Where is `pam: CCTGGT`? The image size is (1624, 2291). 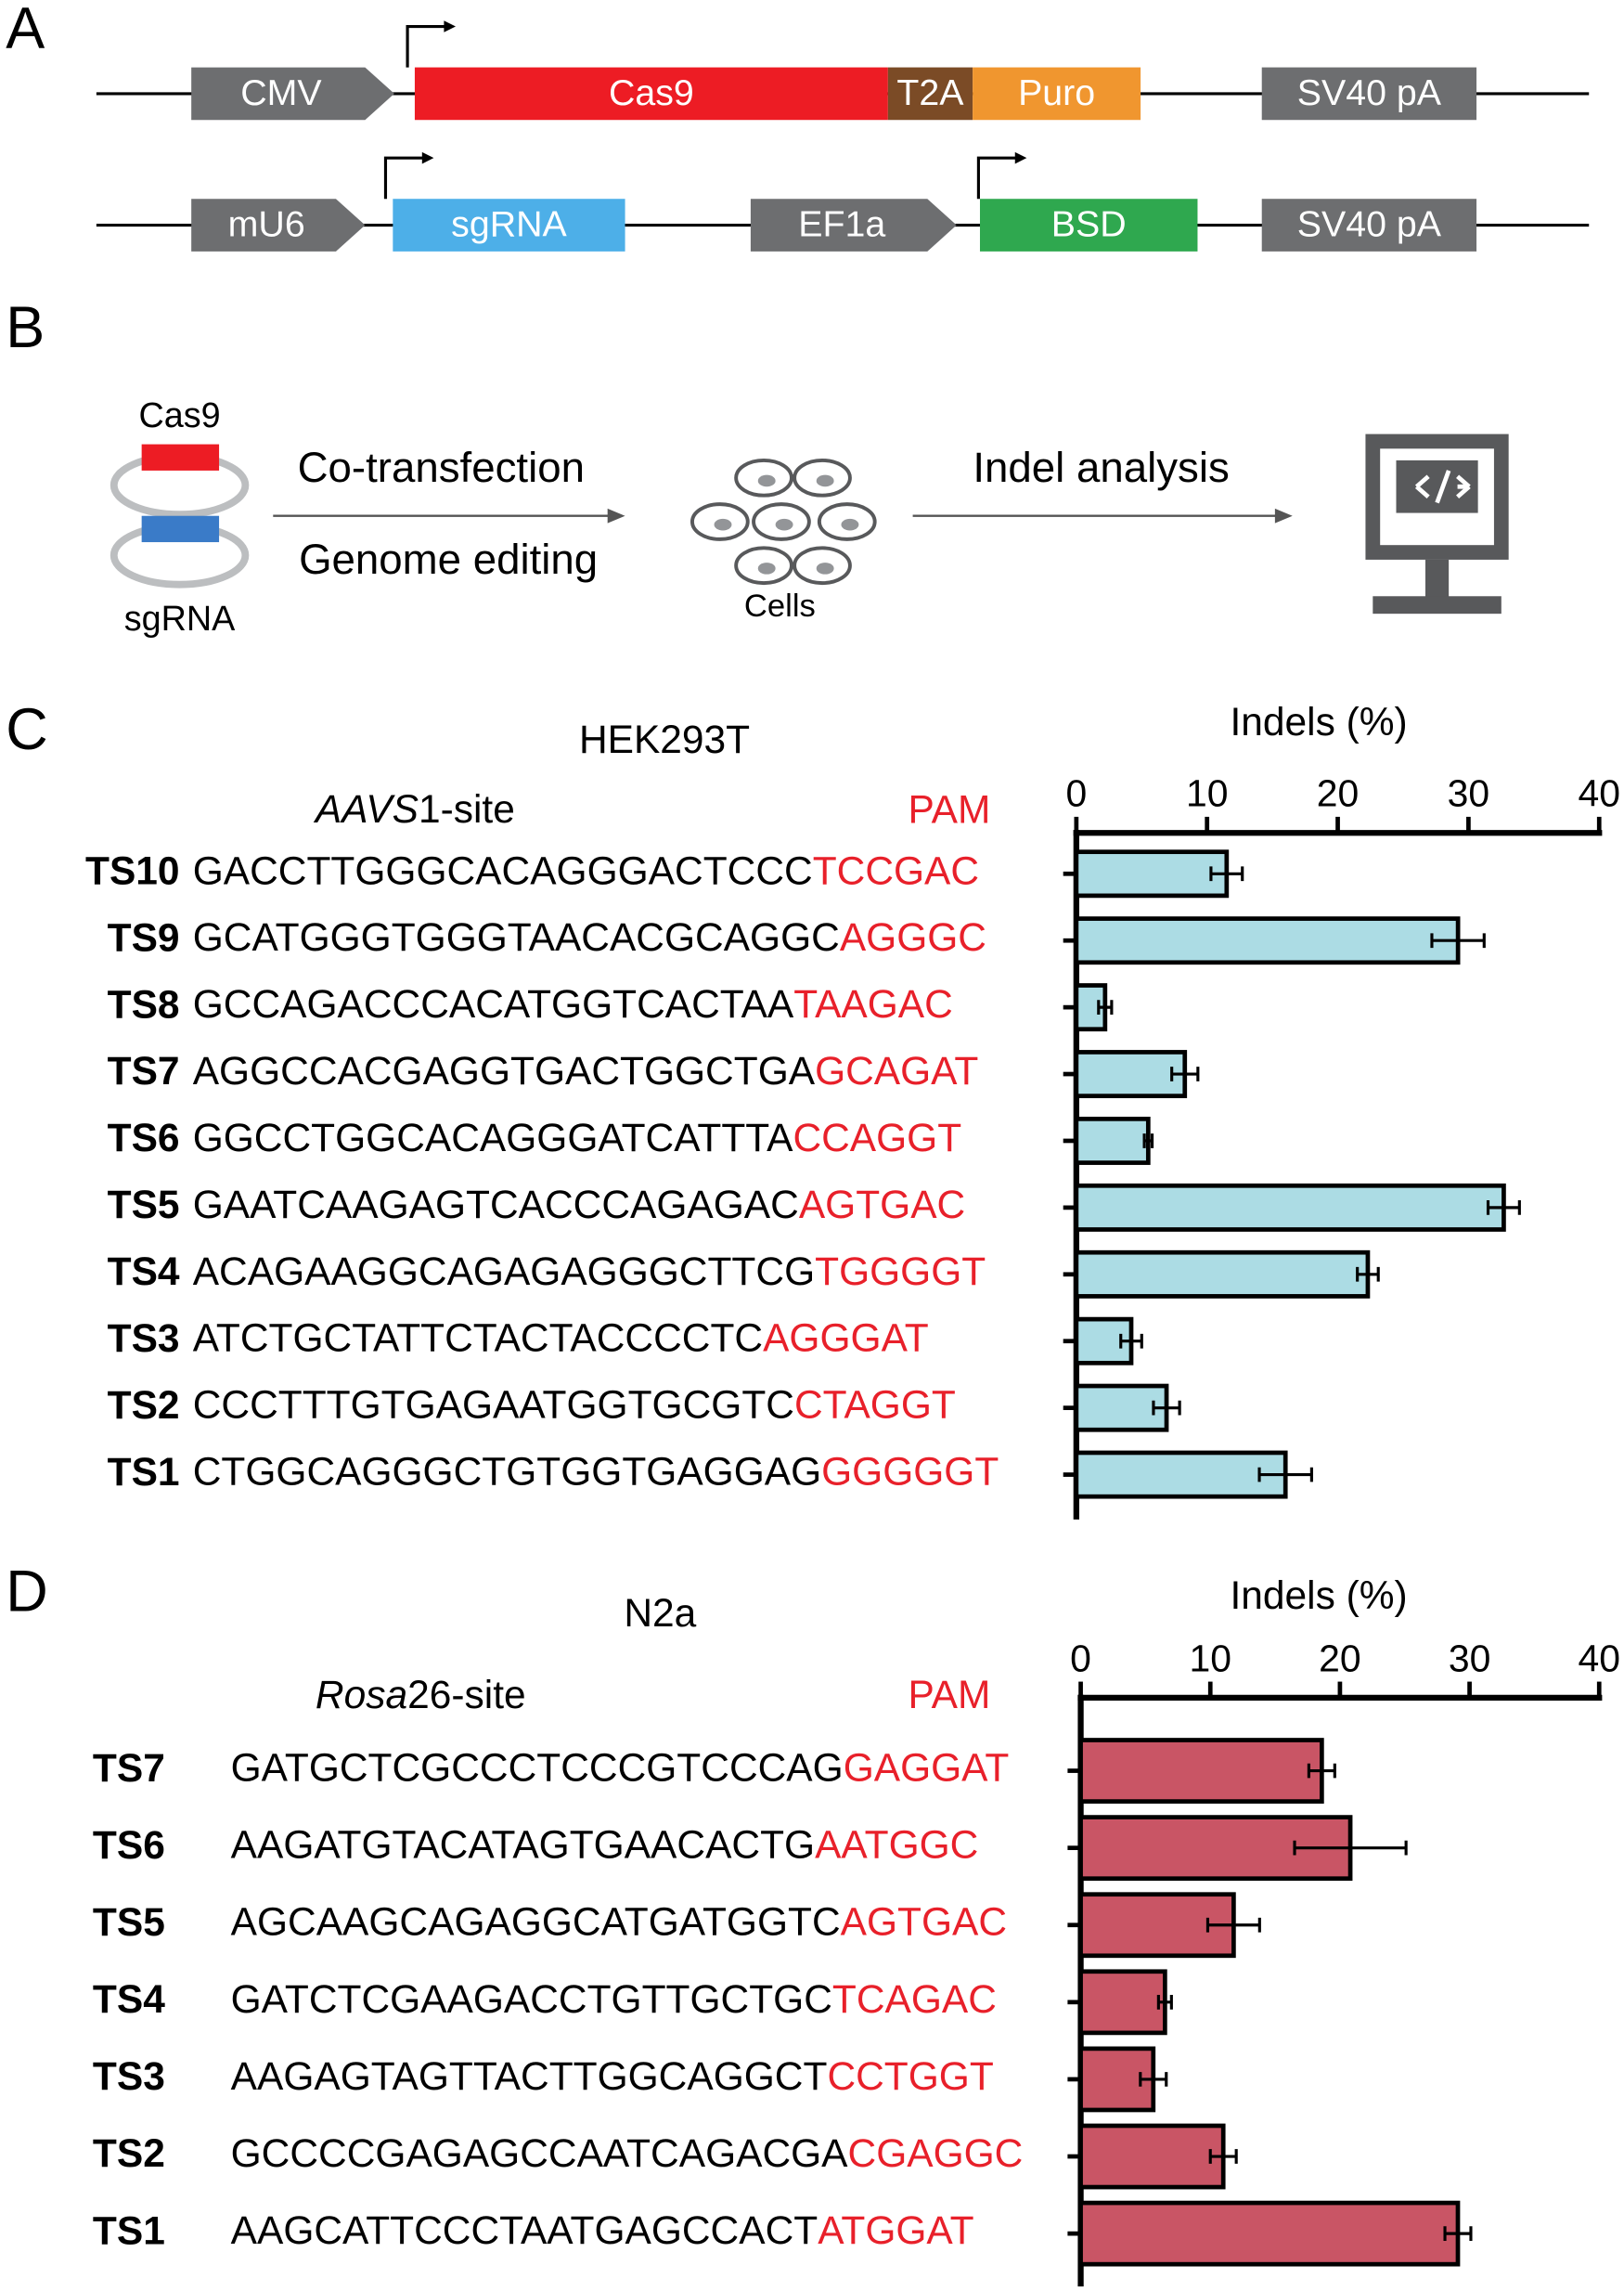
pam: CCTGGT is located at coordinates (910, 2077).